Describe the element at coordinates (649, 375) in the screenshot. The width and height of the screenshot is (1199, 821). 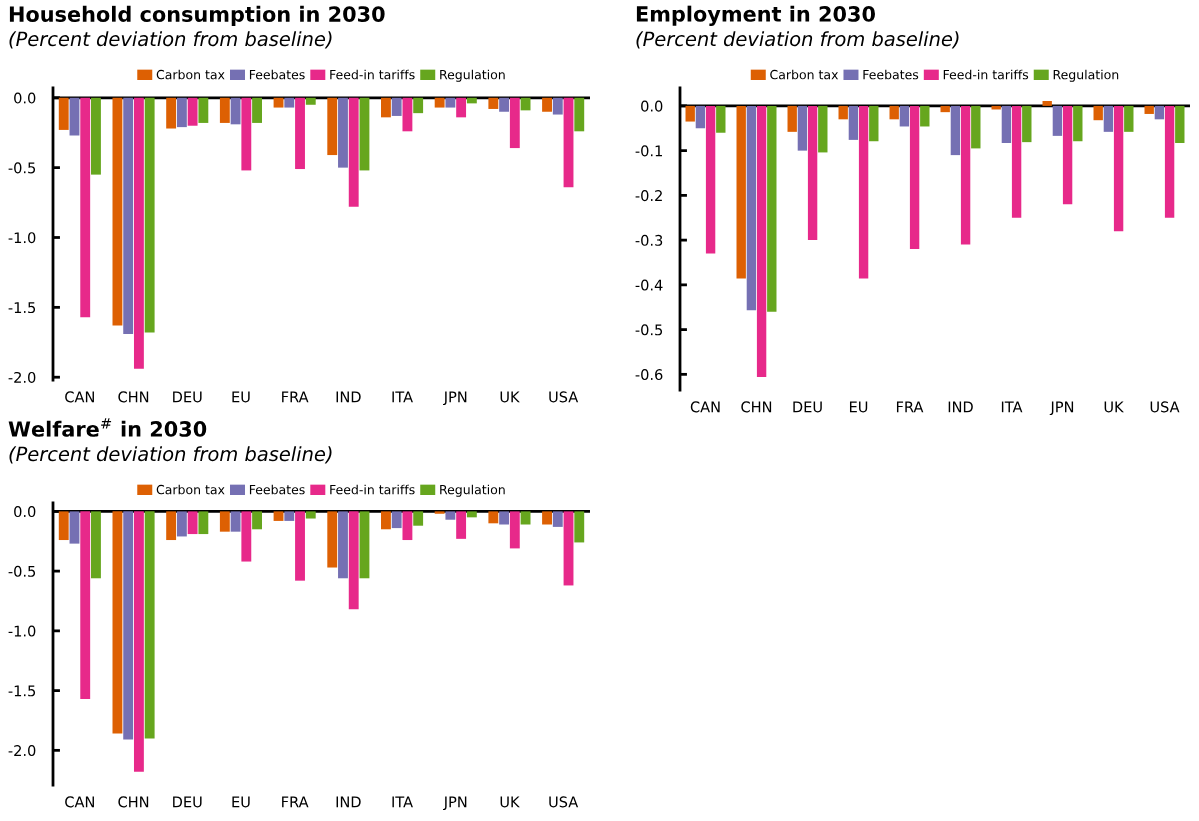
I see `y-tick-label: -0.6` at that location.